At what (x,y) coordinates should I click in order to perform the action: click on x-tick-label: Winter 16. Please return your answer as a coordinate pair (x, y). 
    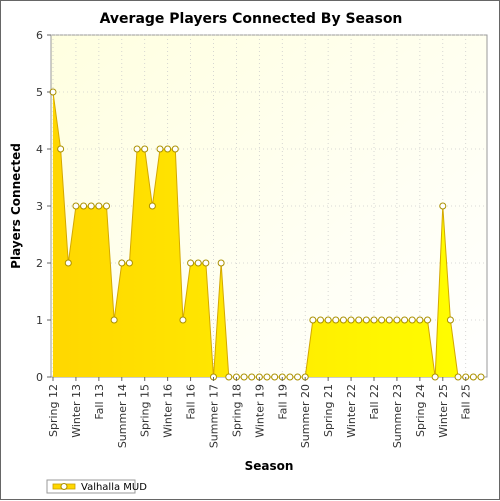
    Looking at the image, I should click on (168, 411).